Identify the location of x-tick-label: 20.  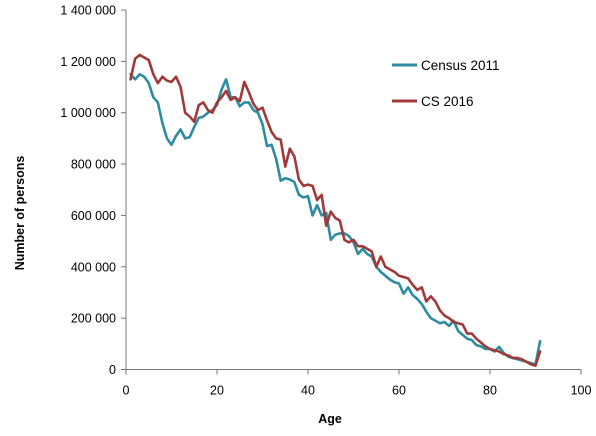
(217, 391).